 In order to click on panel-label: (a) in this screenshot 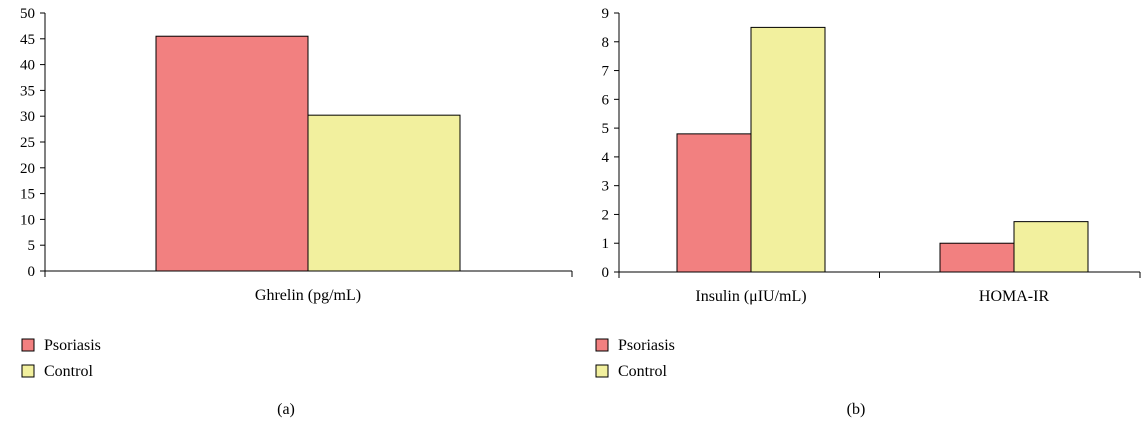, I will do `click(286, 409)`.